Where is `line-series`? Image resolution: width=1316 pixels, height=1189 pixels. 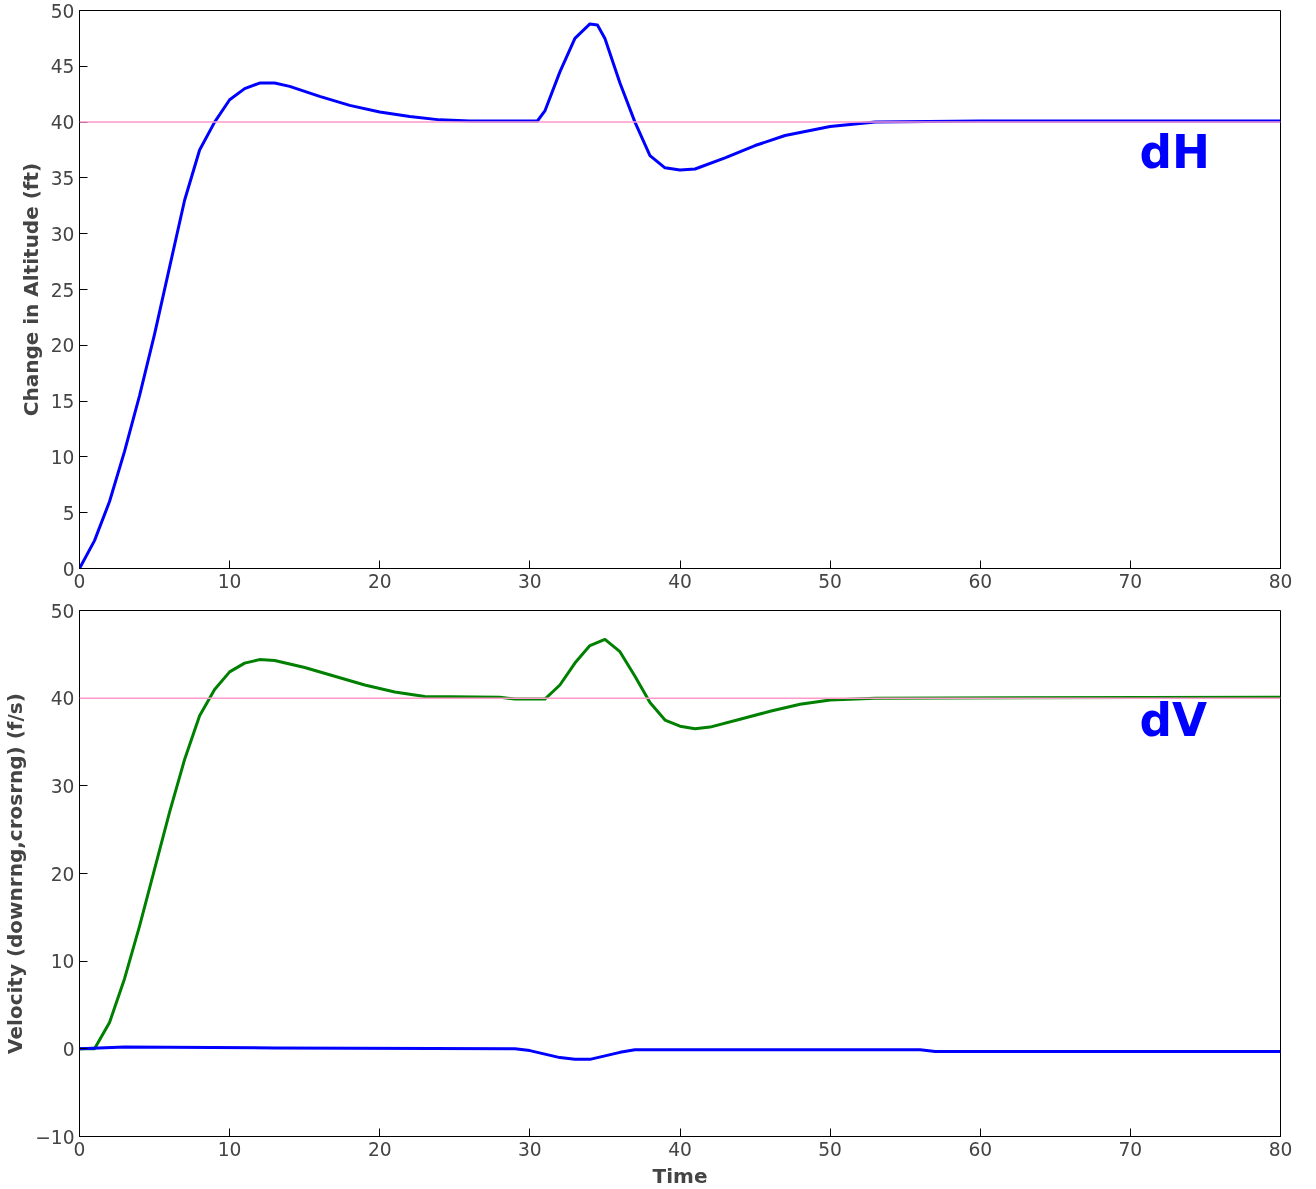 line-series is located at coordinates (680, 1053).